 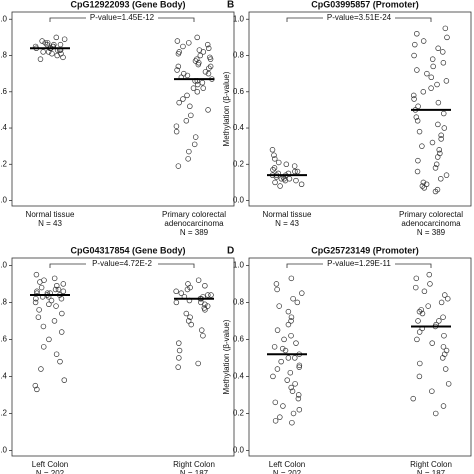 What do you see at coordinates (194, 471) in the screenshot?
I see `group-n: N = 187` at bounding box center [194, 471].